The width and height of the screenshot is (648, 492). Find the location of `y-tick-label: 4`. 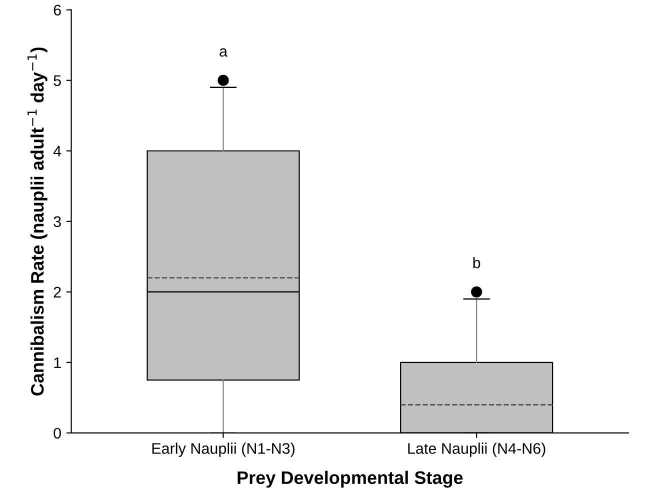

y-tick-label: 4 is located at coordinates (57, 151).